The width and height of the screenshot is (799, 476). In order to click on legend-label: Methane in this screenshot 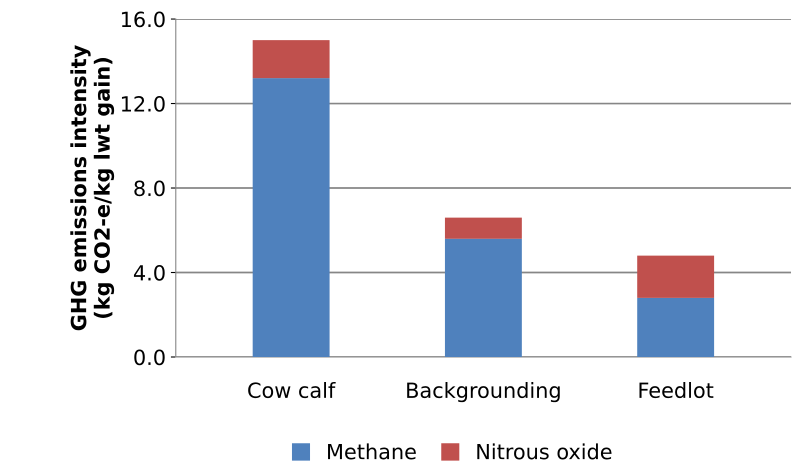, I will do `click(372, 451)`.